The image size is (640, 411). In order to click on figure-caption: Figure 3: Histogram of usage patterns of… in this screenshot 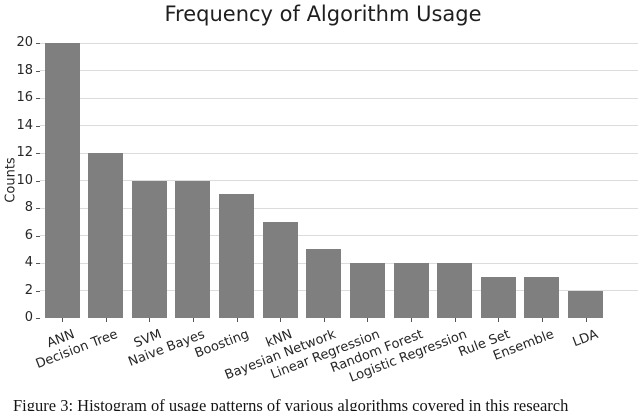, I will do `click(291, 403)`.